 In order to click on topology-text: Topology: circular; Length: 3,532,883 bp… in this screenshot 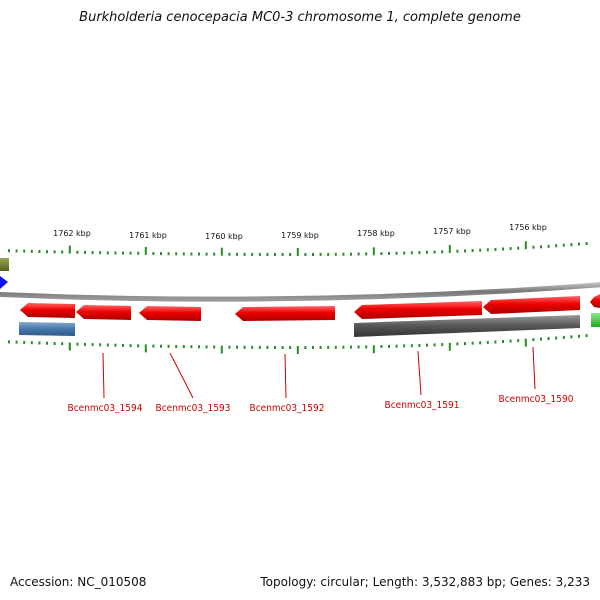, I will do `click(425, 582)`.